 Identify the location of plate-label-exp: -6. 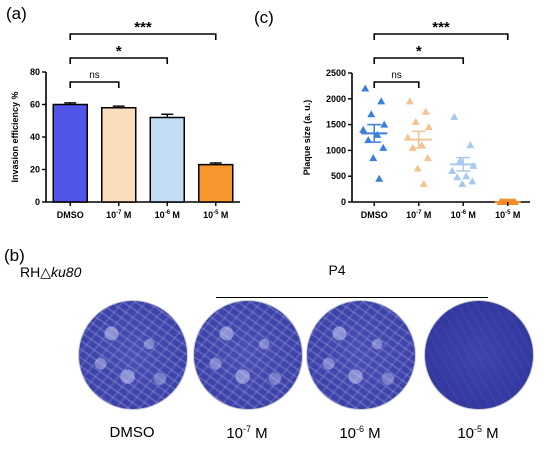
(360, 429).